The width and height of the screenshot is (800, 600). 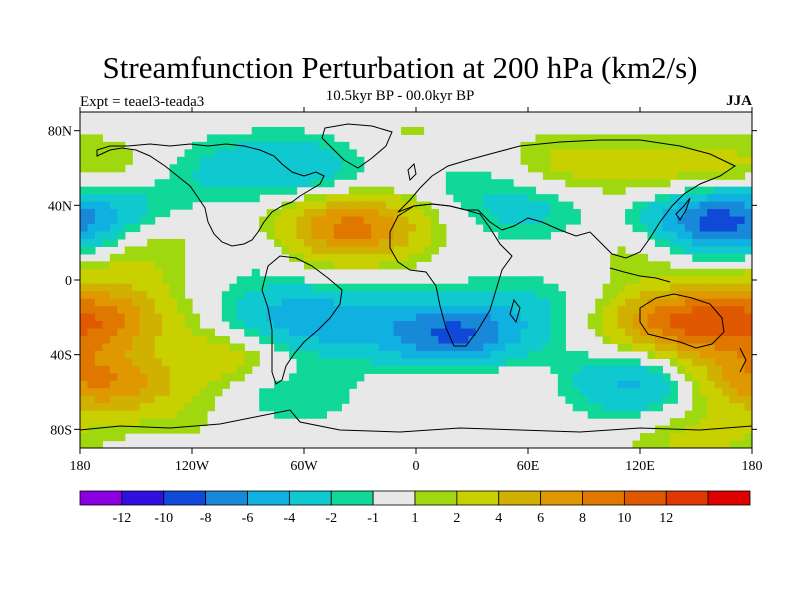 What do you see at coordinates (624, 518) in the screenshot?
I see `colorbar-label: 10` at bounding box center [624, 518].